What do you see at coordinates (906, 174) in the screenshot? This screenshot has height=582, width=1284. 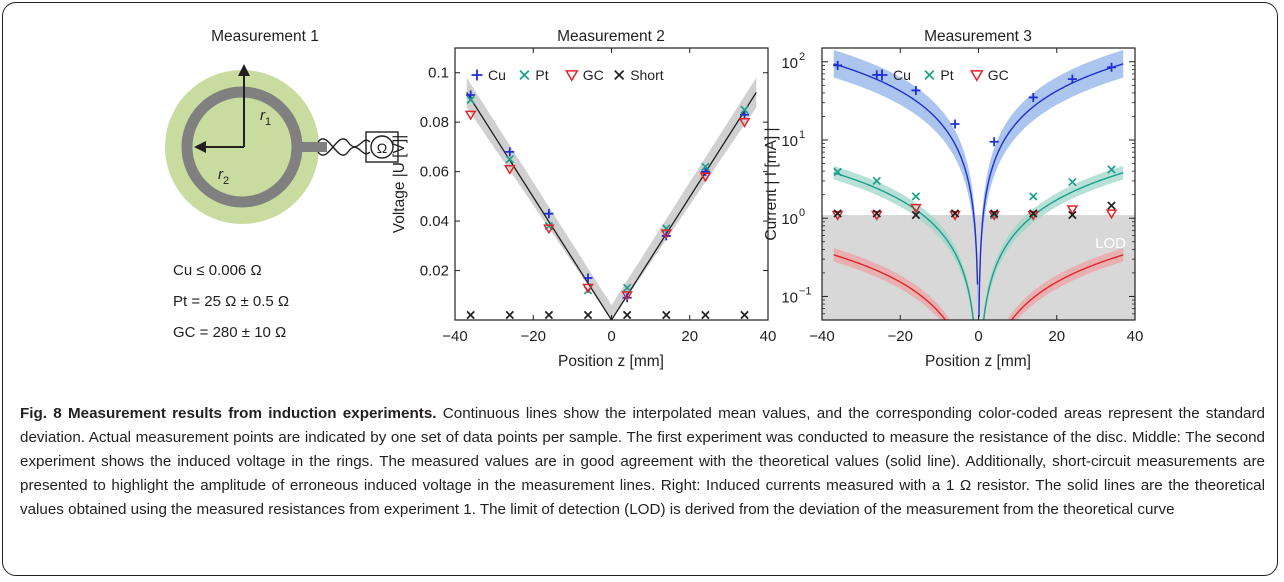 I see `theory-cu-left` at bounding box center [906, 174].